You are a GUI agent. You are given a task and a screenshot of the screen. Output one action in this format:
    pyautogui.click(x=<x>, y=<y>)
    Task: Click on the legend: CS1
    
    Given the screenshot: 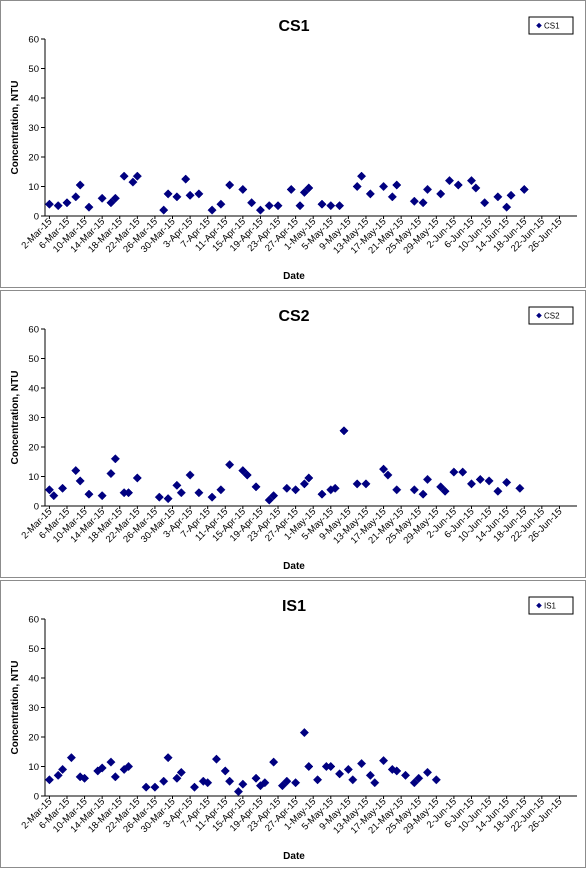 What is the action you would take?
    pyautogui.click(x=551, y=25)
    